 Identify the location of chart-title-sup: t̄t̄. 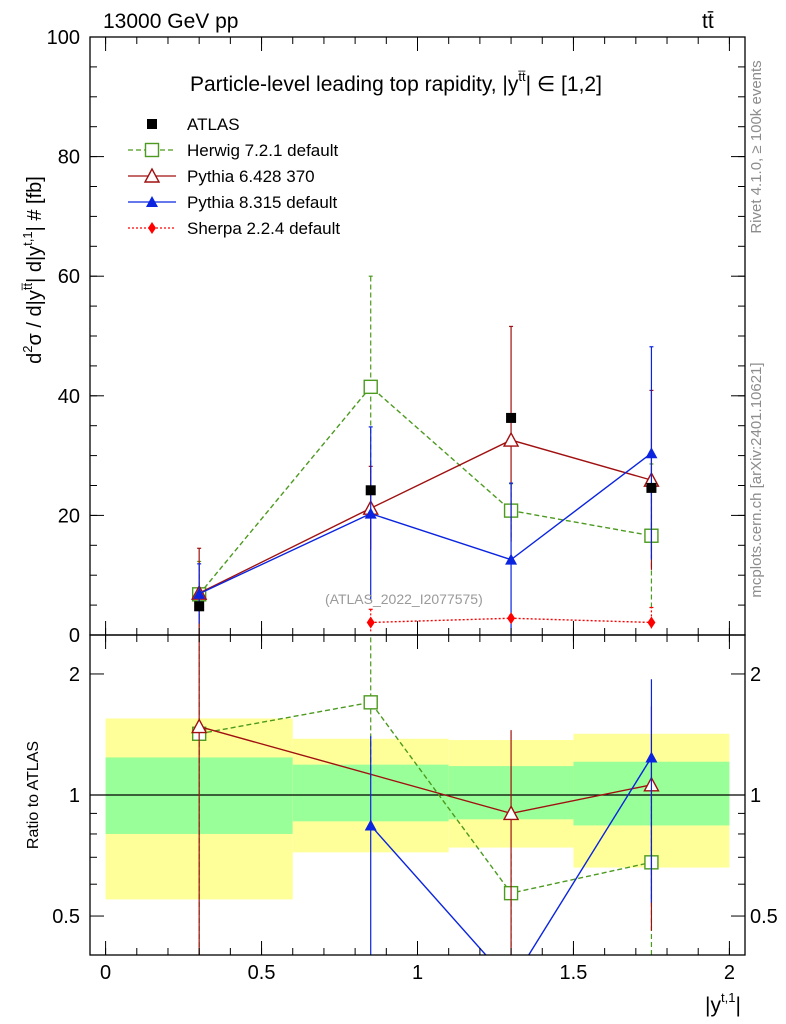
(522, 76).